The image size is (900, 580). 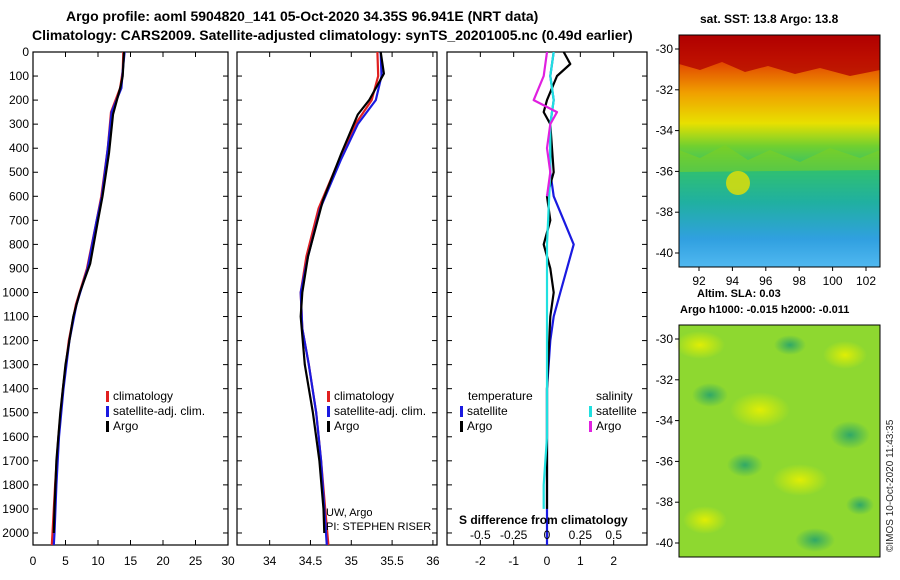 What do you see at coordinates (513, 561) in the screenshot?
I see `x-tick-label: -1` at bounding box center [513, 561].